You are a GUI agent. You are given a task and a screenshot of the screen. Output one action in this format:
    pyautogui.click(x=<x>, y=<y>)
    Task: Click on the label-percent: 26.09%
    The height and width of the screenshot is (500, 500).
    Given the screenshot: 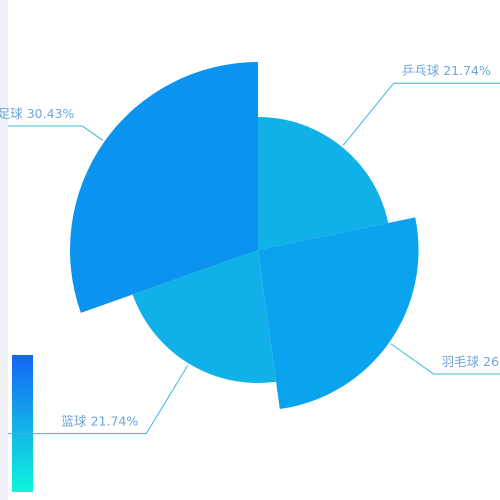 What is the action you would take?
    pyautogui.click(x=491, y=361)
    